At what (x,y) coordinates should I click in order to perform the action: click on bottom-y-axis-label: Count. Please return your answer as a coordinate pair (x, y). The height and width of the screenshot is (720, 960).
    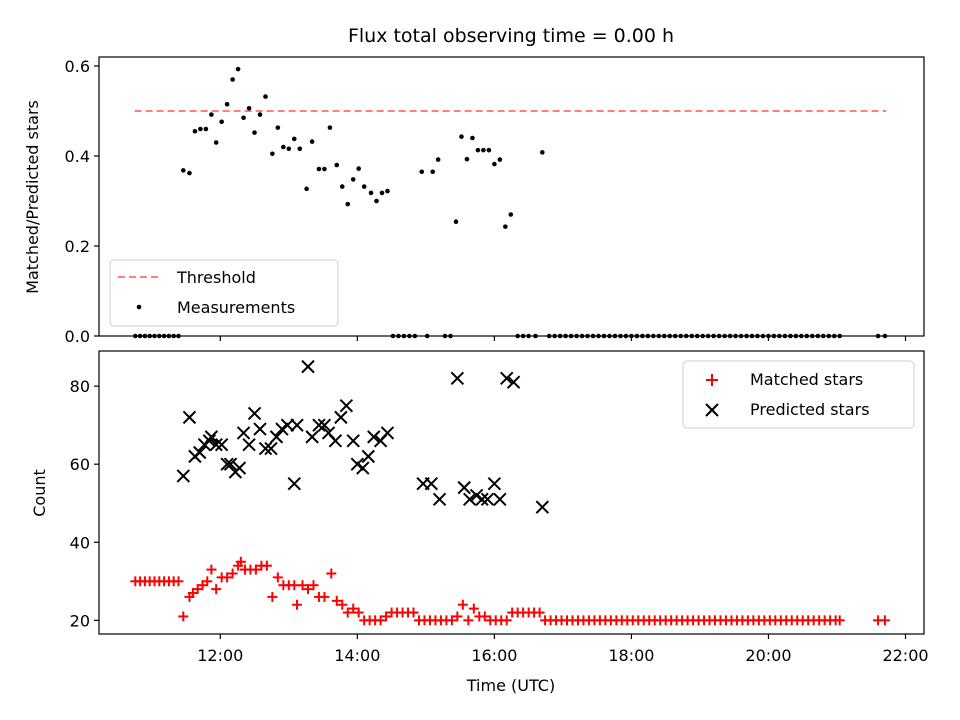
    Looking at the image, I should click on (39, 493).